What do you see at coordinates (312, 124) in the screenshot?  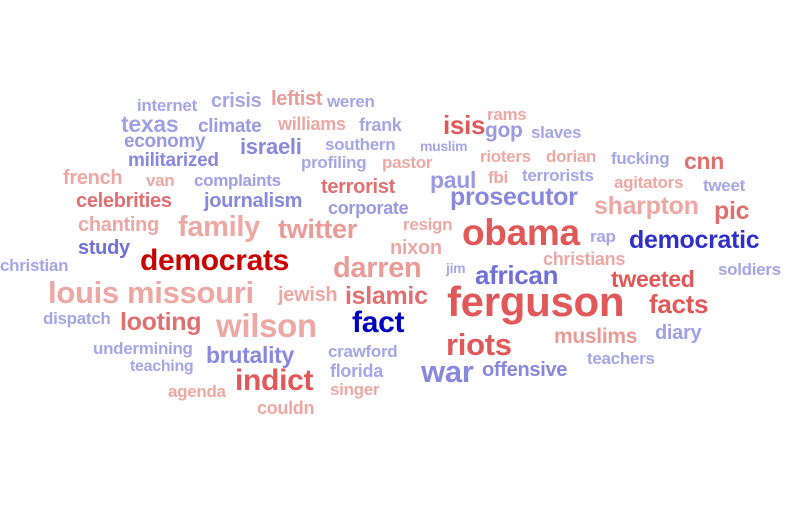 I see `word-williams: williams` at bounding box center [312, 124].